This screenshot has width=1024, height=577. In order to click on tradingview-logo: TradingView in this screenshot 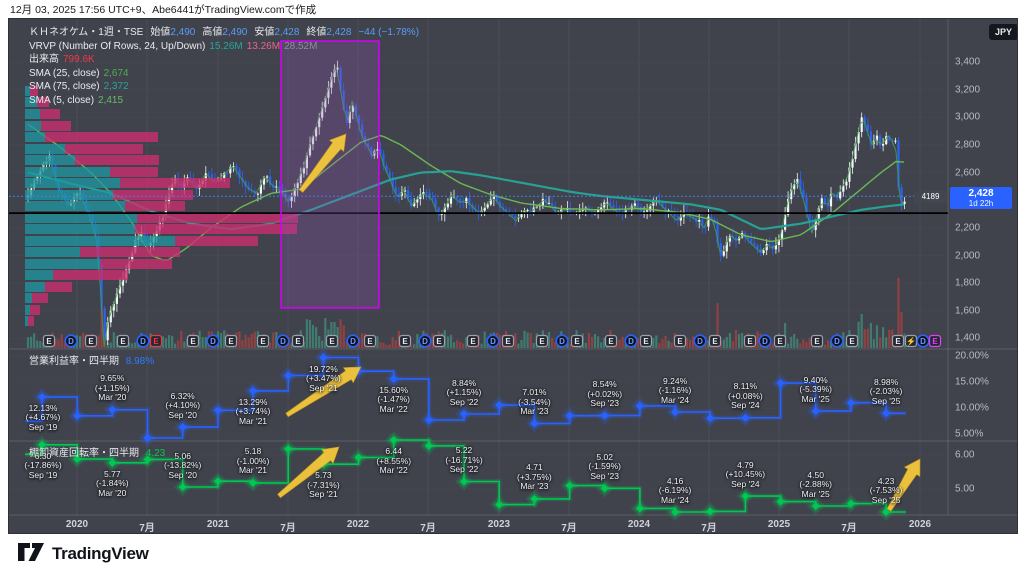, I will do `click(83, 554)`.